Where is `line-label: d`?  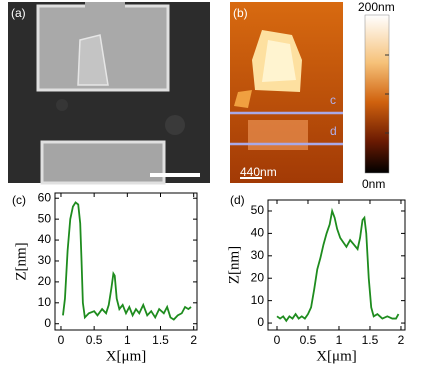 line-label: d is located at coordinates (333, 131).